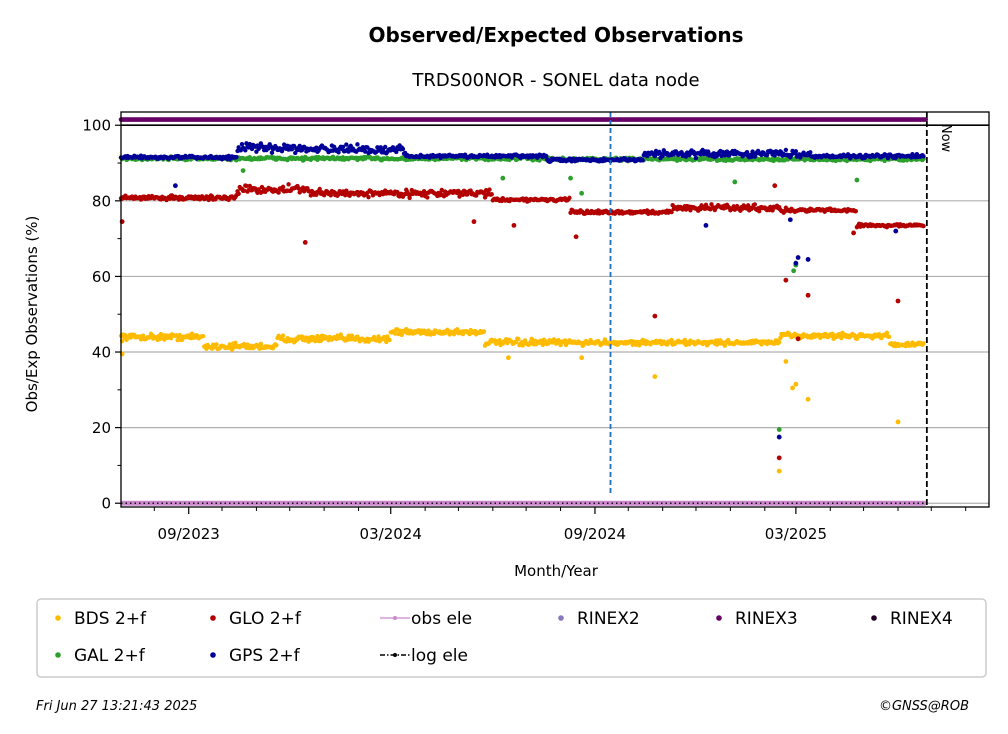 This screenshot has height=734, width=1008. Describe the element at coordinates (556, 571) in the screenshot. I see `x-axis-label: Month/Year` at that location.